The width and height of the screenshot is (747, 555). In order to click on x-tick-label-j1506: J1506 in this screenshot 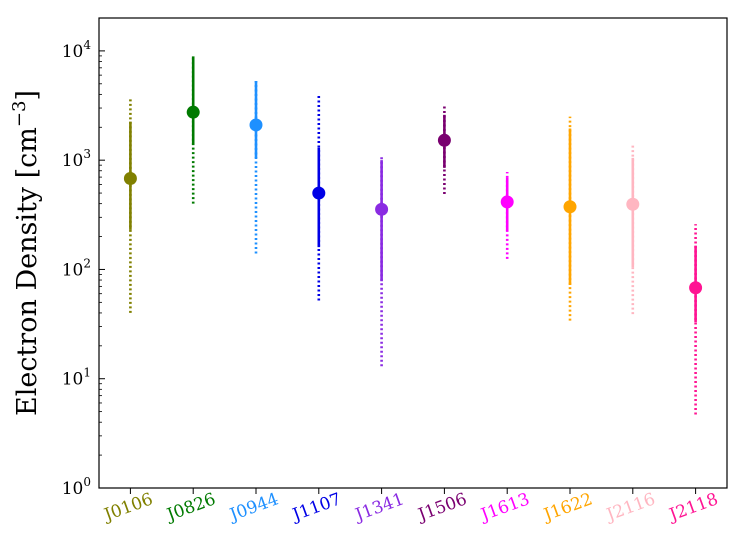, I will do `click(442, 507)`.